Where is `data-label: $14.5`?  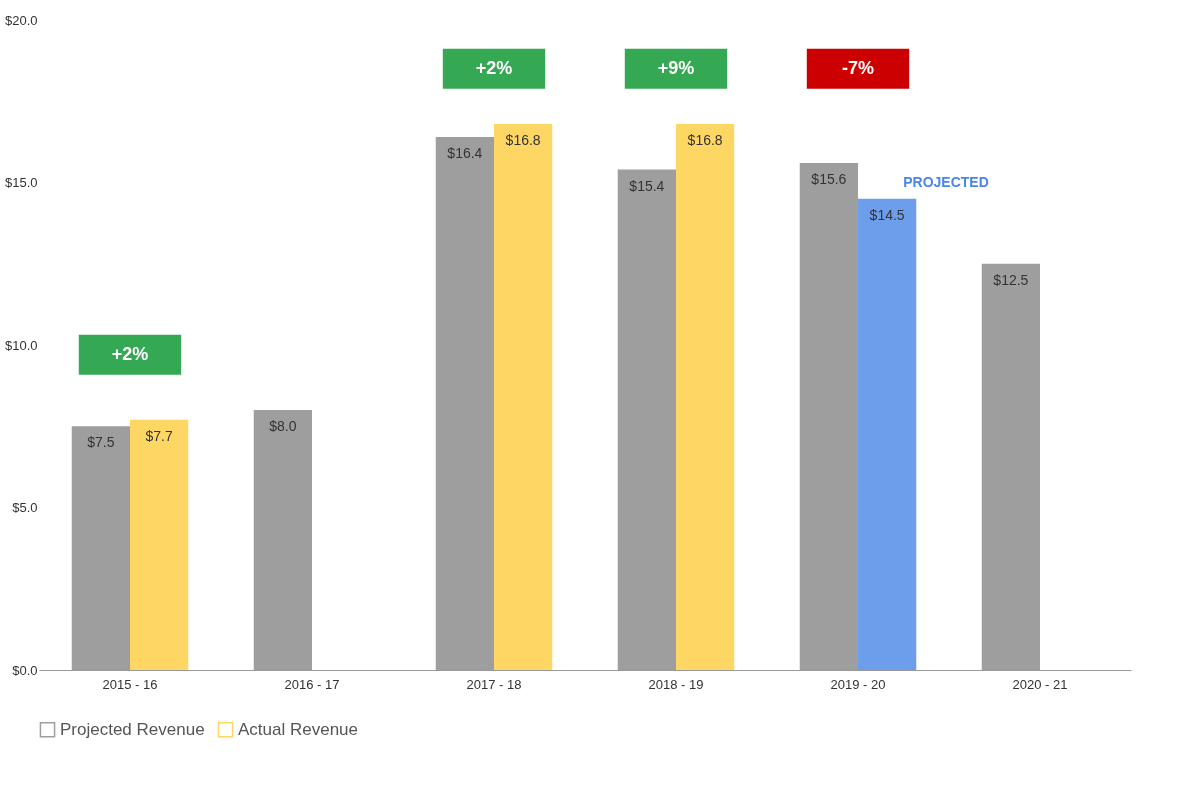 data-label: $14.5 is located at coordinates (887, 214).